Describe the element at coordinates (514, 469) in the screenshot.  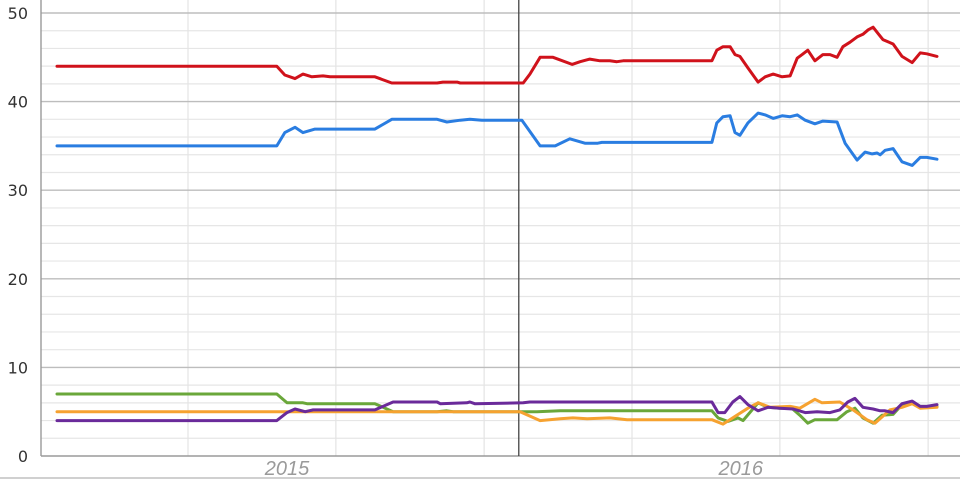
I see `x-axis-ticks: 2015 2016` at that location.